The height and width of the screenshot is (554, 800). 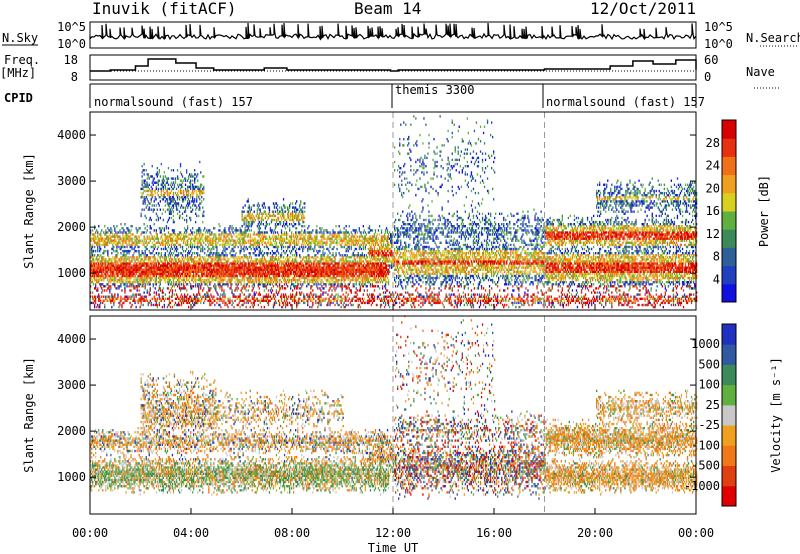 I want to click on power-cell-2091, so click(x=180, y=238).